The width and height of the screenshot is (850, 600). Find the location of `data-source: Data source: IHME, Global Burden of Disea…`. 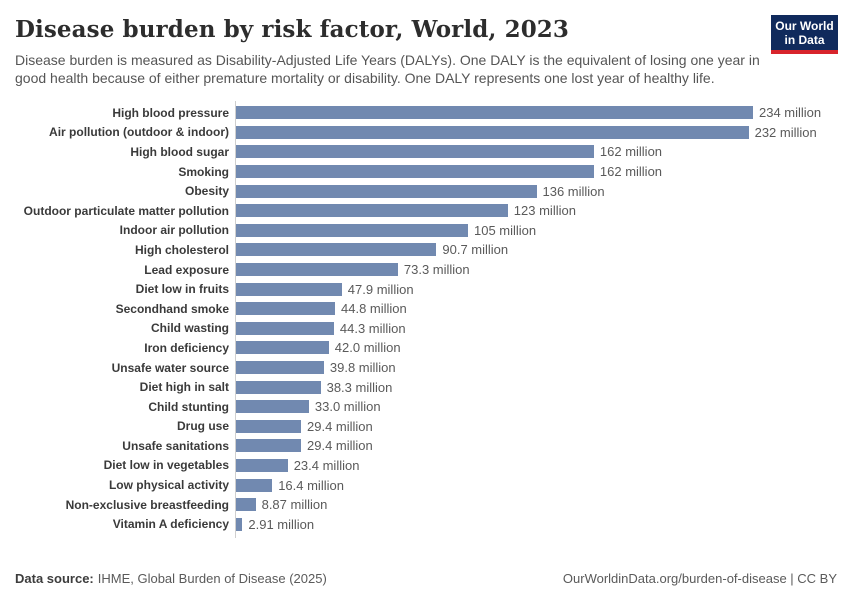

data-source: Data source: IHME, Global Burden of Disea… is located at coordinates (171, 578).